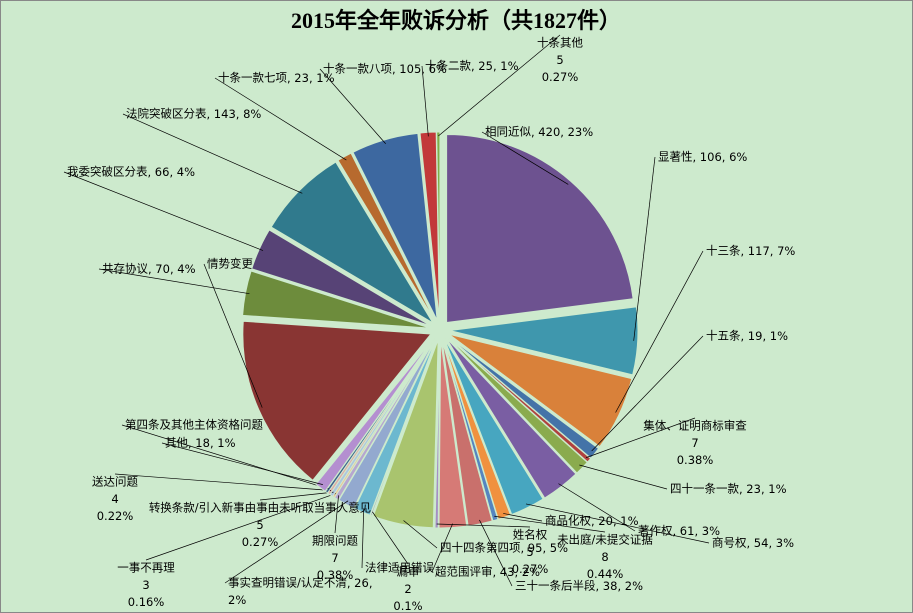 The width and height of the screenshot is (913, 613). I want to click on slice-label: 四十一条一款, so click(704, 489).